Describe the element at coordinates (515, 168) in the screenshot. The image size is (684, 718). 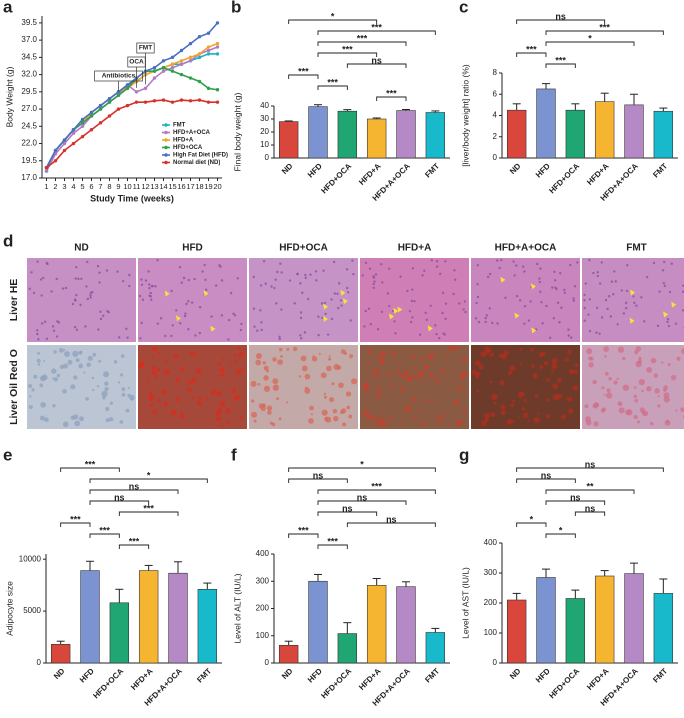
I see `x-tick-label: ND` at that location.